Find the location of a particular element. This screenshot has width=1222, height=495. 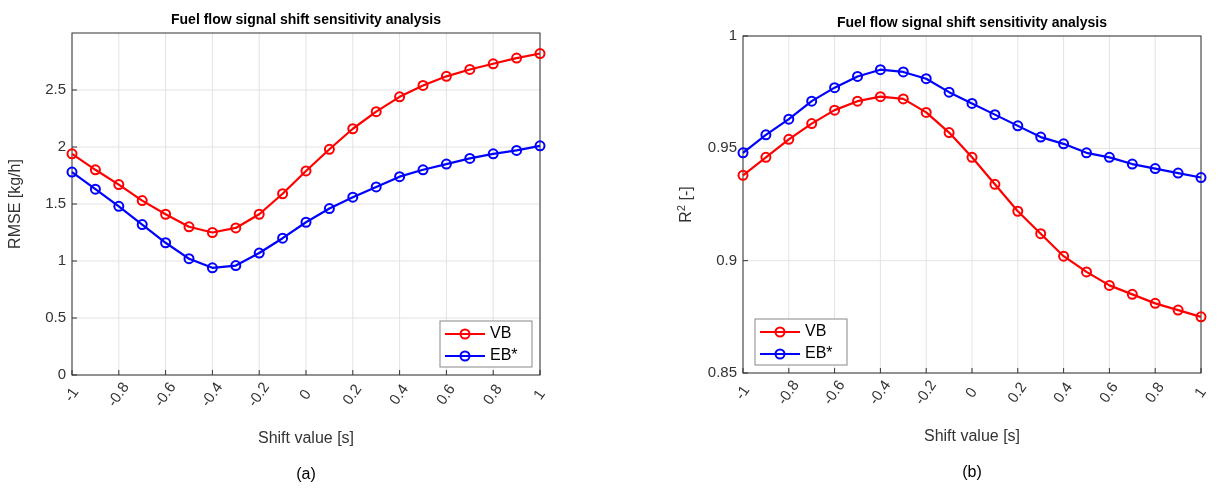

text: (a) is located at coordinates (306, 473).